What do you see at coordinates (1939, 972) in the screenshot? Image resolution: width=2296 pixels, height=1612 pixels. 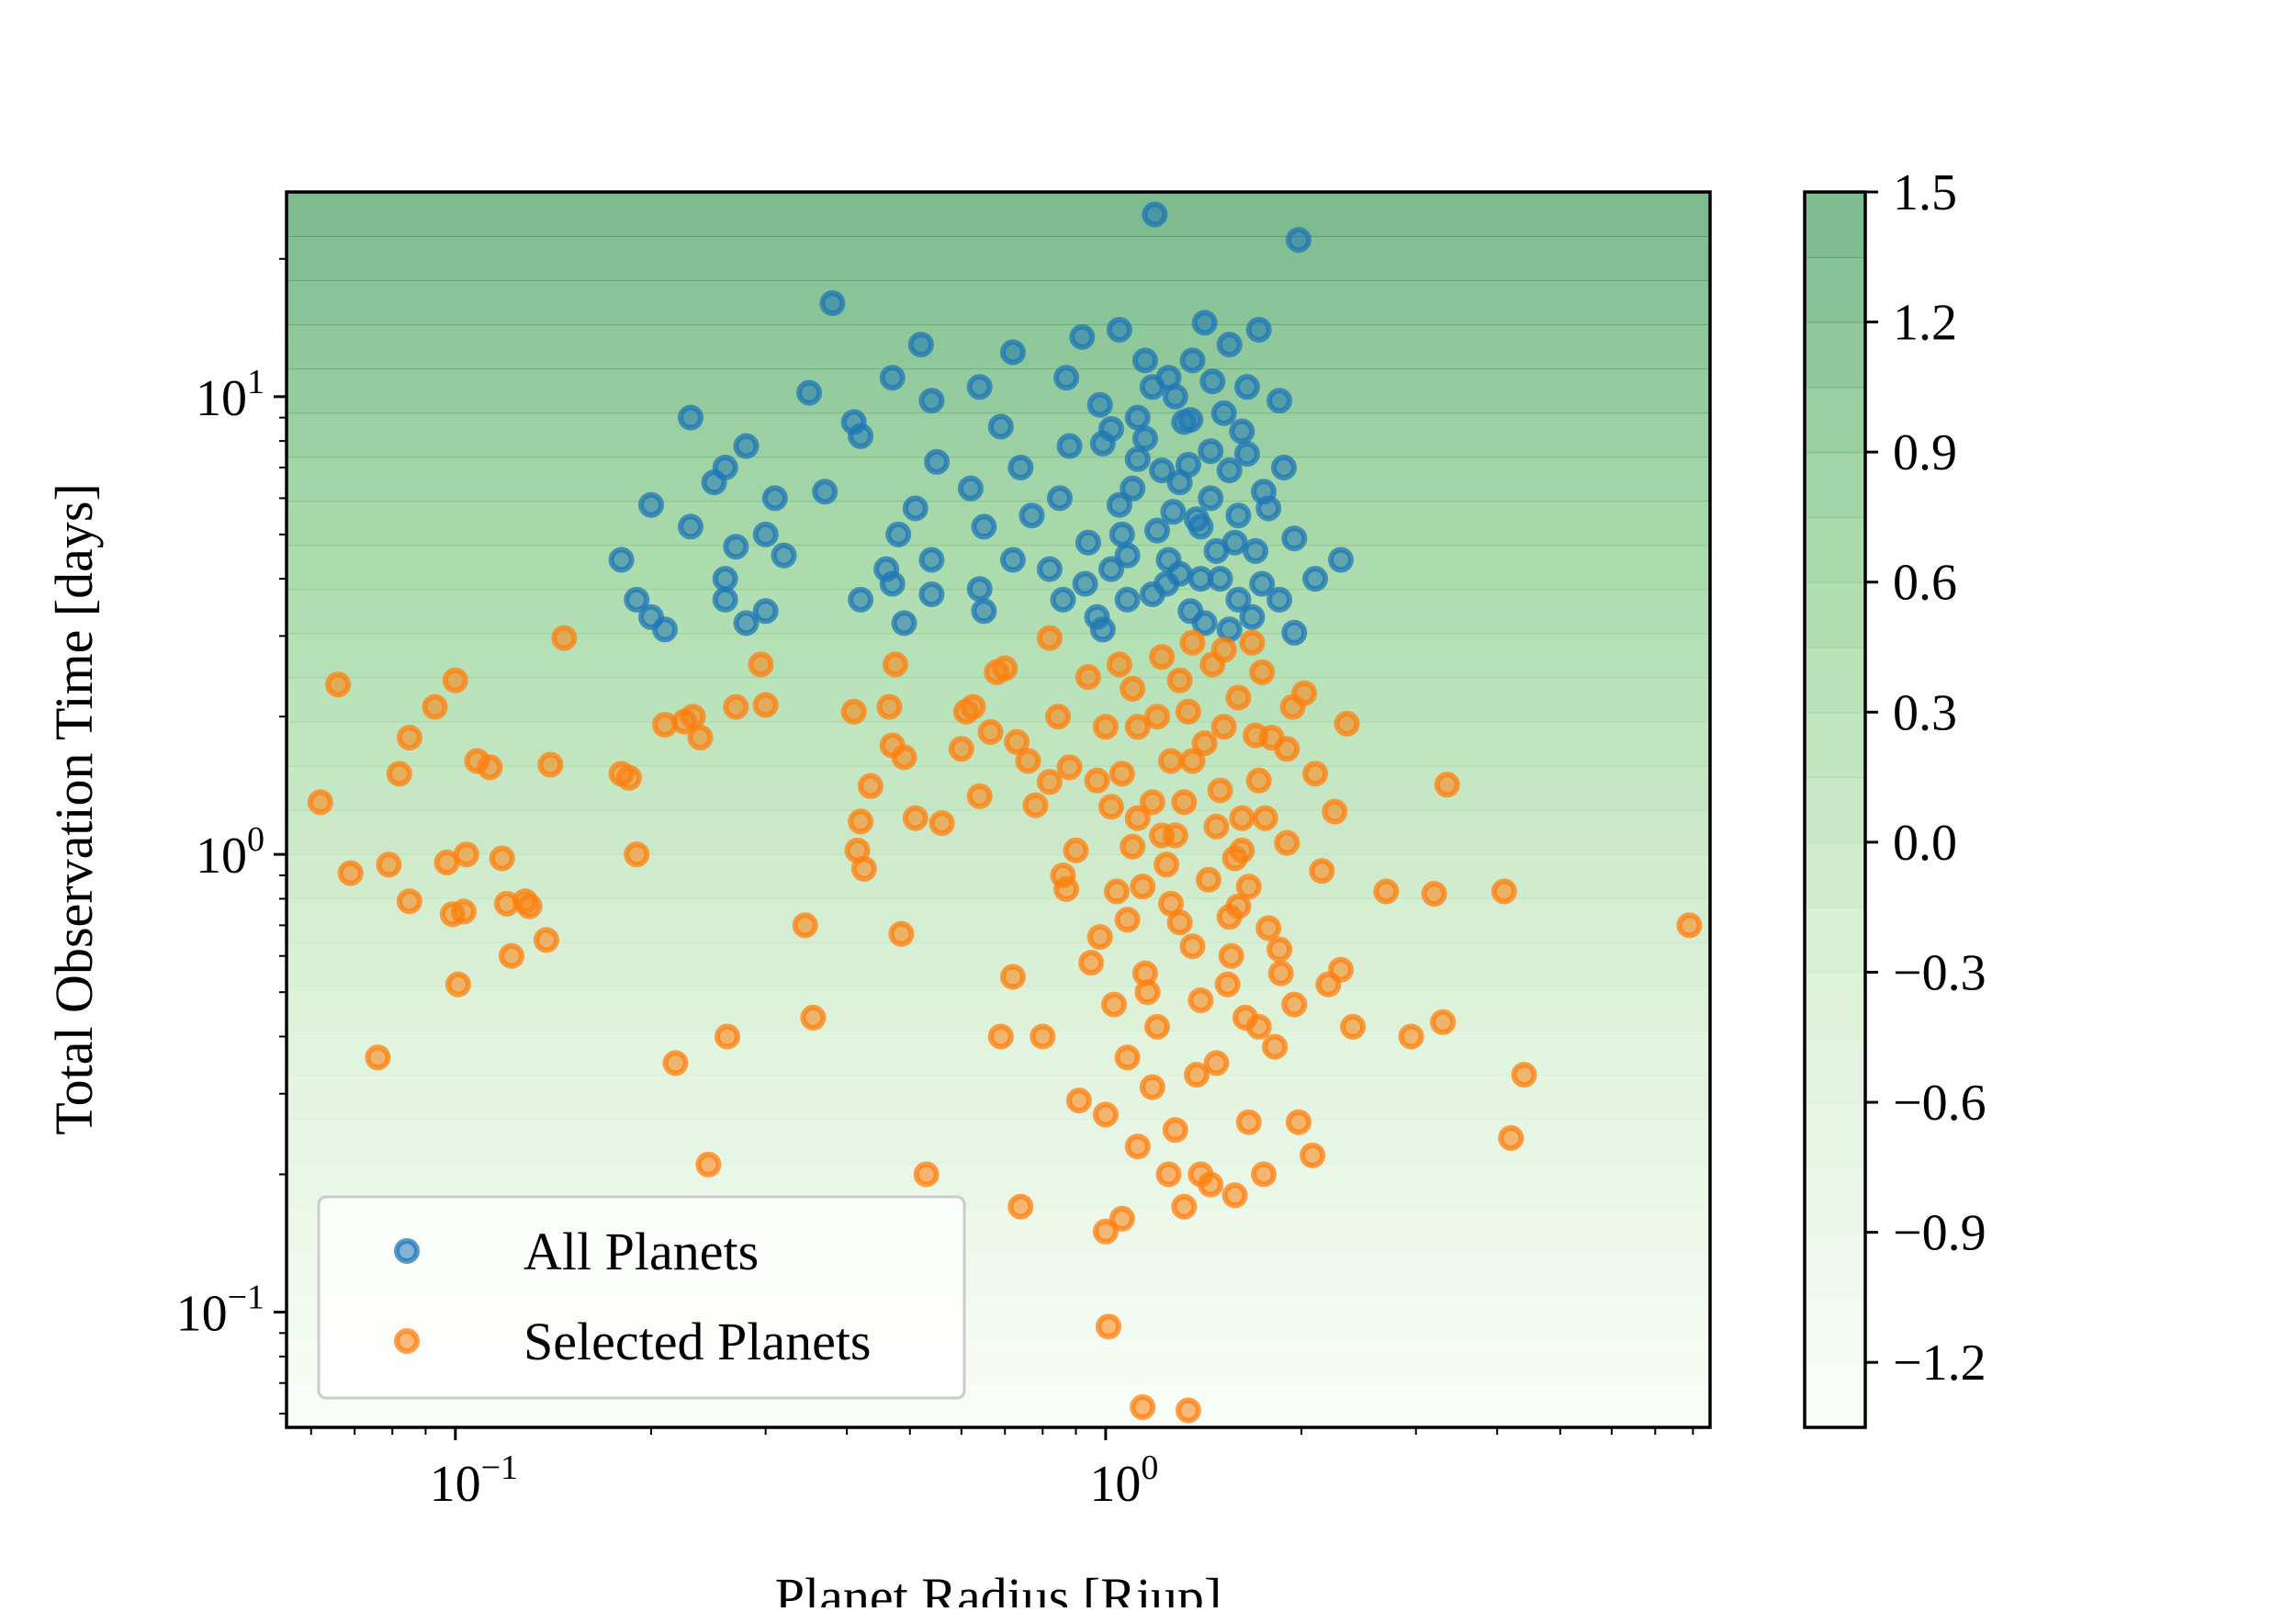 I see `colorbar-tick-label: −0.3` at bounding box center [1939, 972].